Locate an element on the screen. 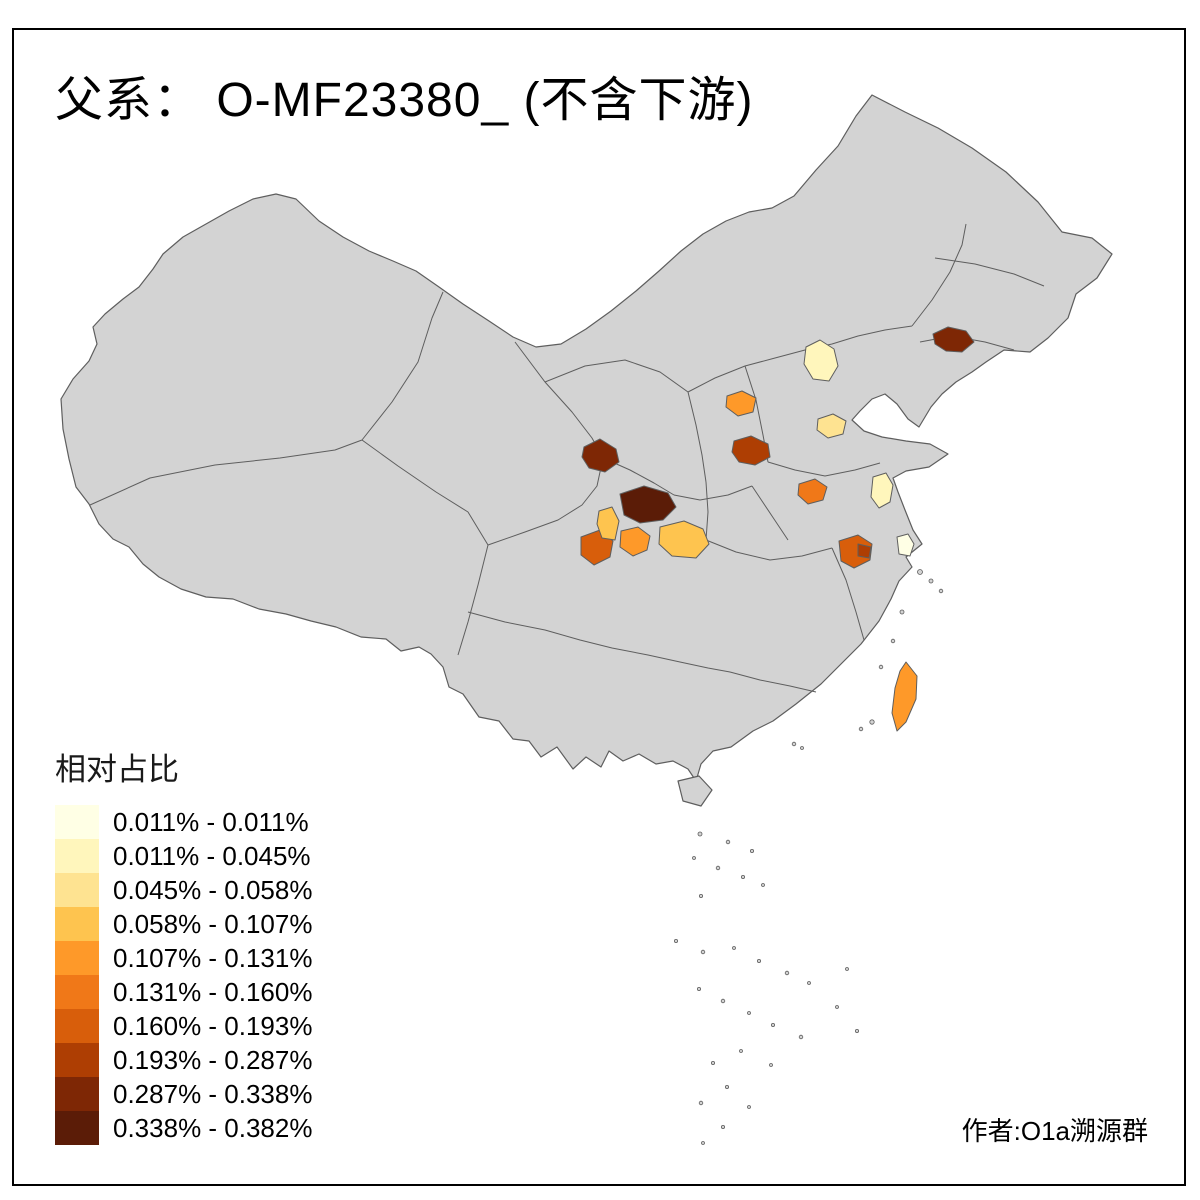 This screenshot has width=1200, height=1200. legend-item: 0.131% - 0.160% is located at coordinates (183, 992).